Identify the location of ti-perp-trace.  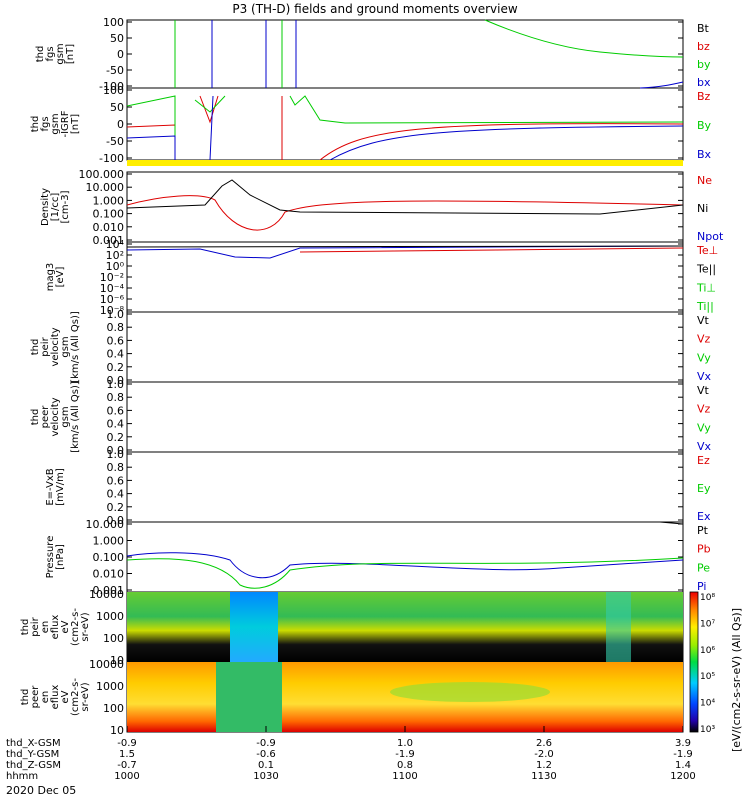
(491, 250).